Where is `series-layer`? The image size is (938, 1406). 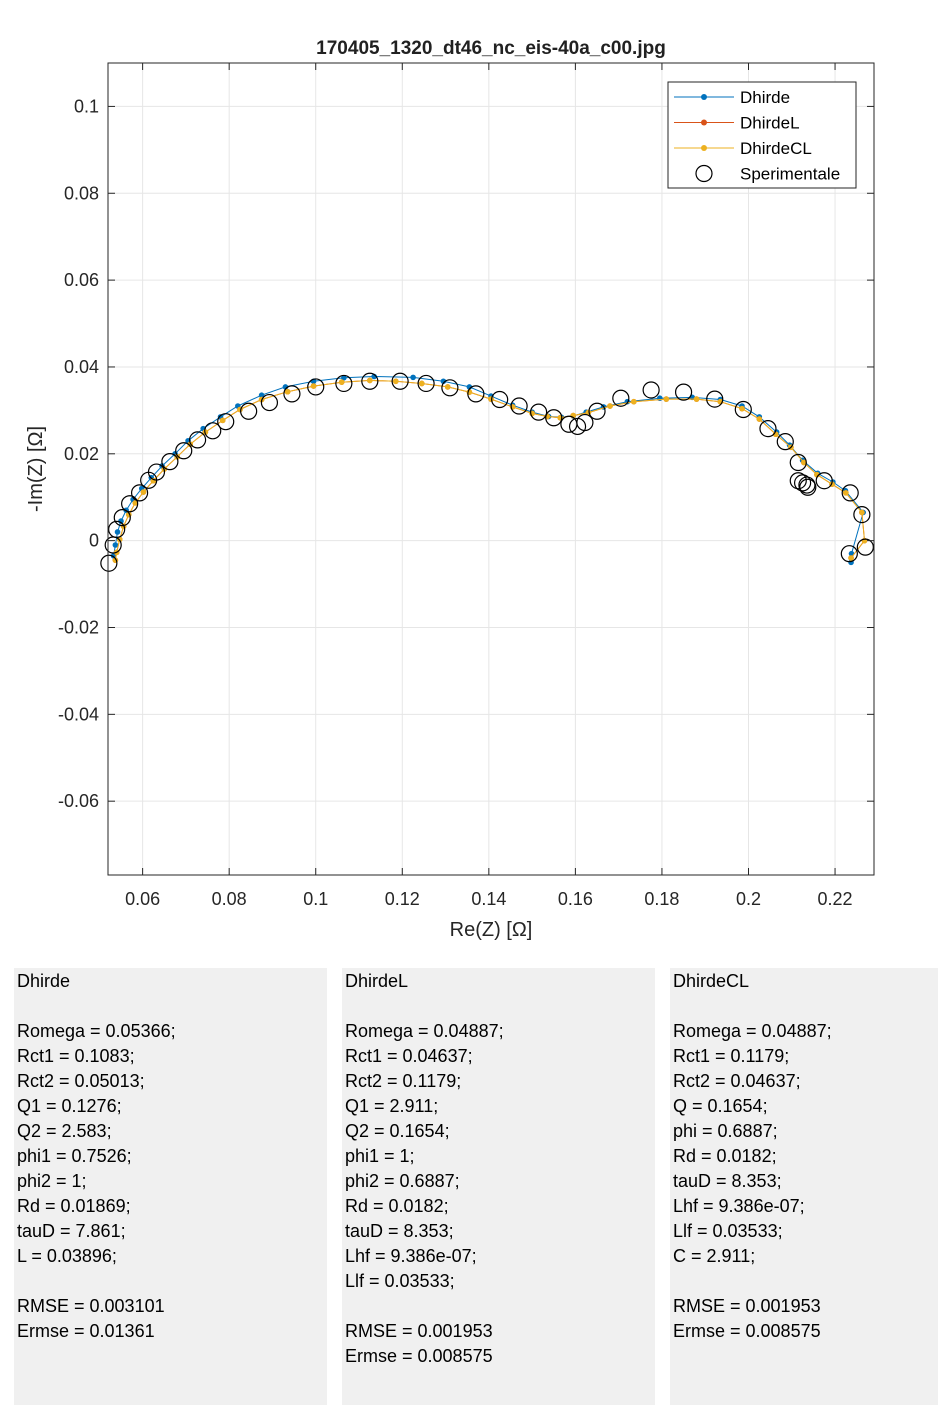
series-layer is located at coordinates (487, 472).